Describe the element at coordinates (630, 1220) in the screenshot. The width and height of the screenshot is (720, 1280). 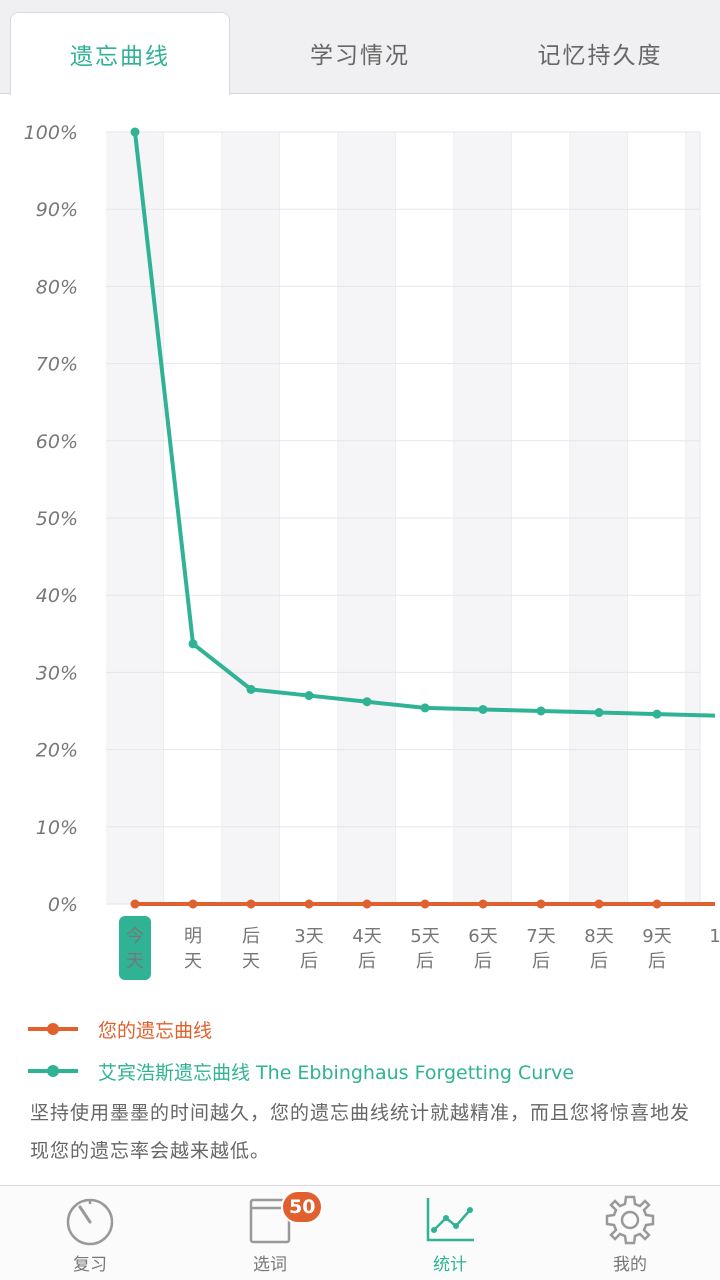
I see `gear-icon` at that location.